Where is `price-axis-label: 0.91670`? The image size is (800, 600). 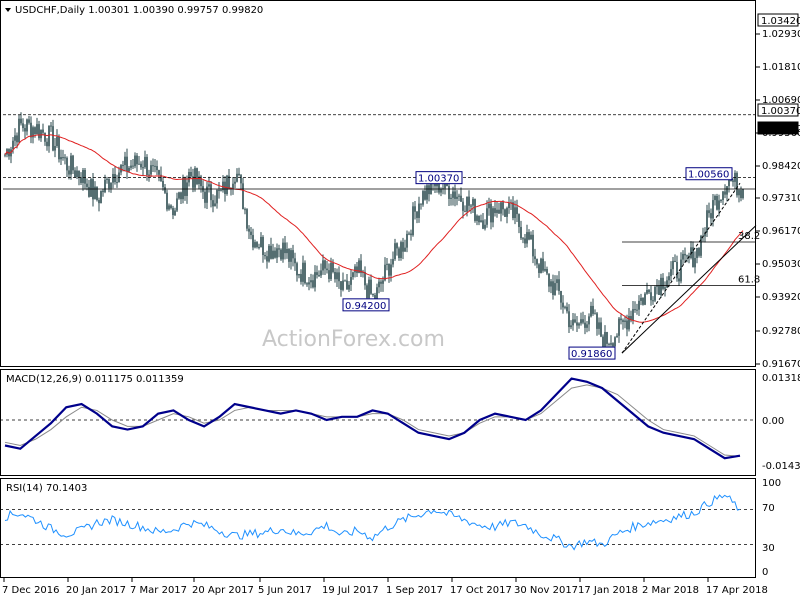 price-axis-label: 0.91670 is located at coordinates (781, 364).